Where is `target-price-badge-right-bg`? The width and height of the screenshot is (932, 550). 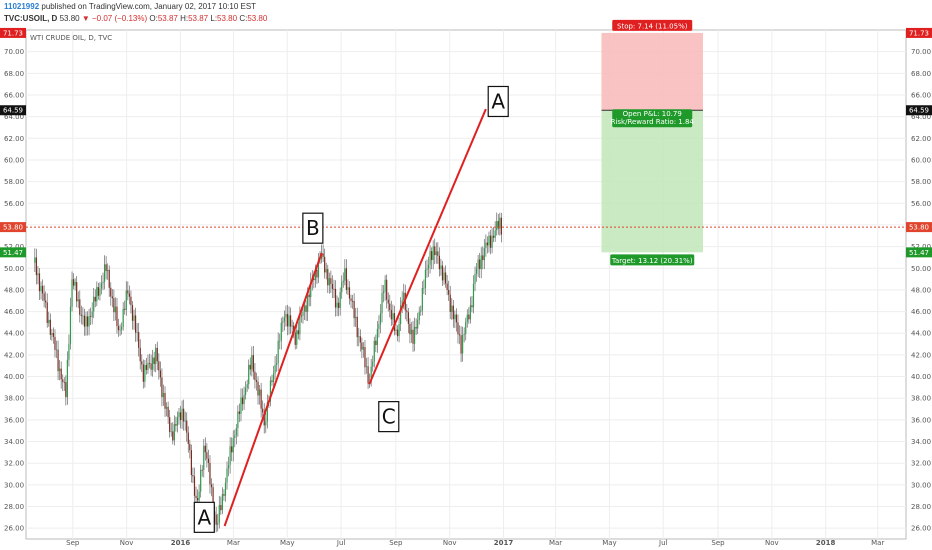 target-price-badge-right-bg is located at coordinates (919, 252).